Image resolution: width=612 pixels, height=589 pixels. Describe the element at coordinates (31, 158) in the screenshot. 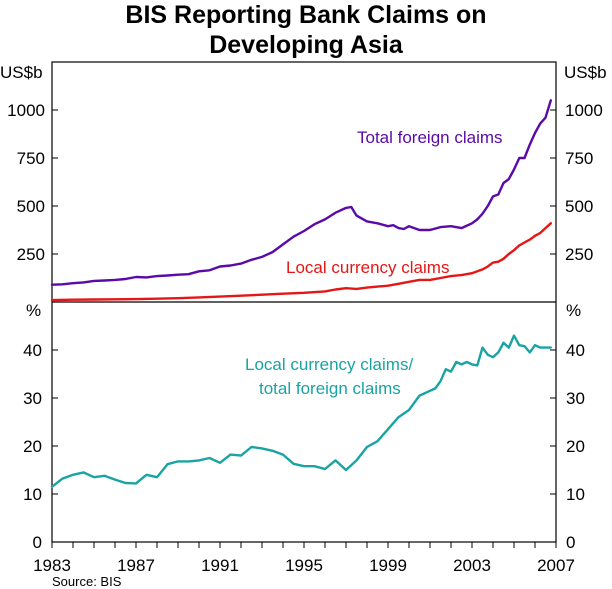

I see `top-left-tick-label: 750` at that location.